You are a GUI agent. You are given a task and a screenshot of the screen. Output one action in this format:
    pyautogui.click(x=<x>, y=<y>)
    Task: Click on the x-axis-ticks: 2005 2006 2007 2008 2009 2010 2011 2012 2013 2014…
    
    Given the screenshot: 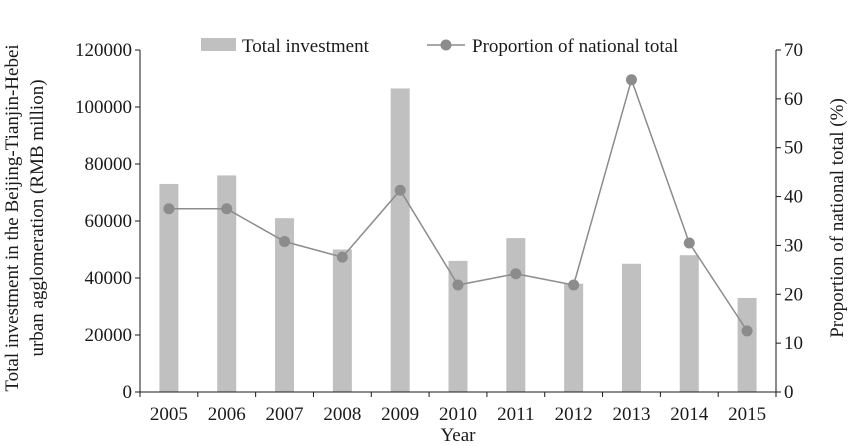 What is the action you would take?
    pyautogui.click(x=458, y=408)
    